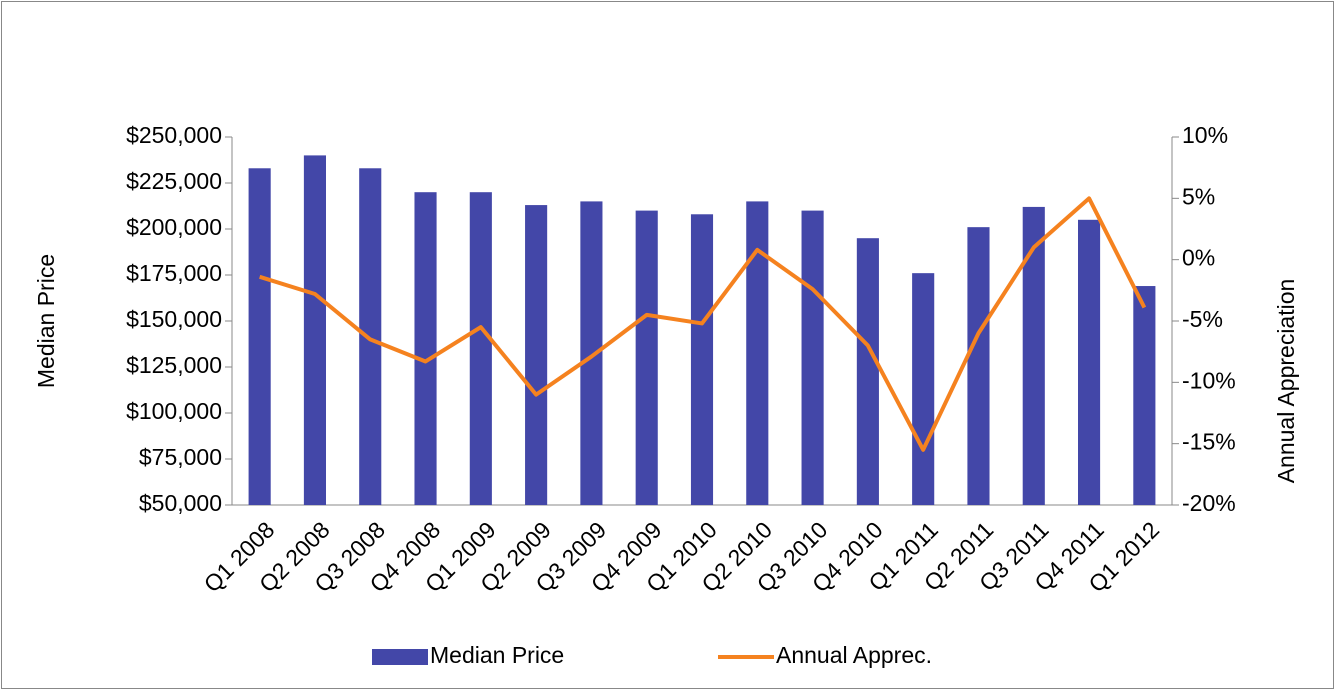 Image resolution: width=1335 pixels, height=690 pixels. What do you see at coordinates (46, 321) in the screenshot?
I see `y-axis-label: Median Price` at bounding box center [46, 321].